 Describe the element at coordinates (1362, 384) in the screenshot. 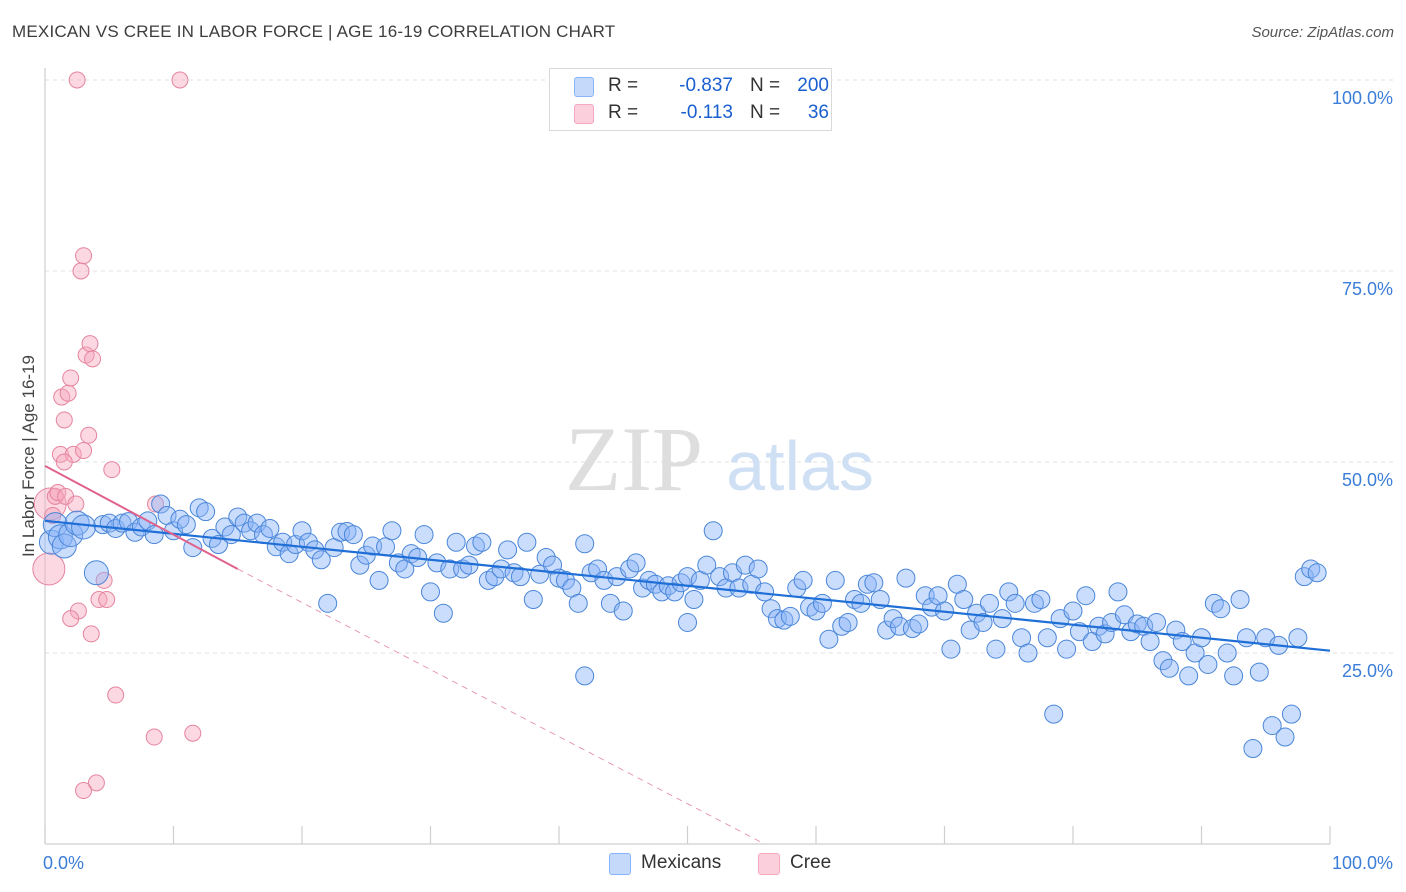

I see `y-tick-labels: 100.0% 75.0% 50.0% 25.0%` at that location.